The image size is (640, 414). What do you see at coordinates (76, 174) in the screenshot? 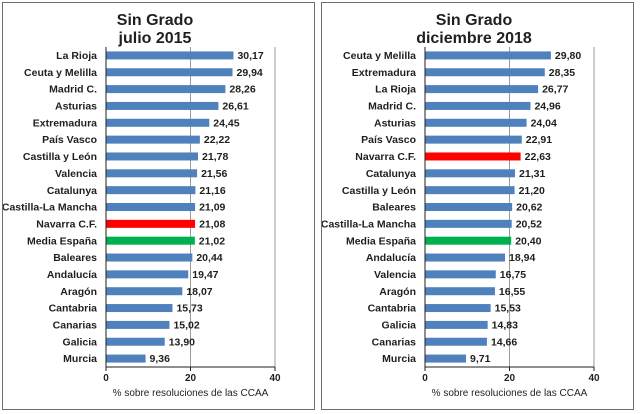
I see `julio-2015-category-label-valencia: Valencia` at bounding box center [76, 174].